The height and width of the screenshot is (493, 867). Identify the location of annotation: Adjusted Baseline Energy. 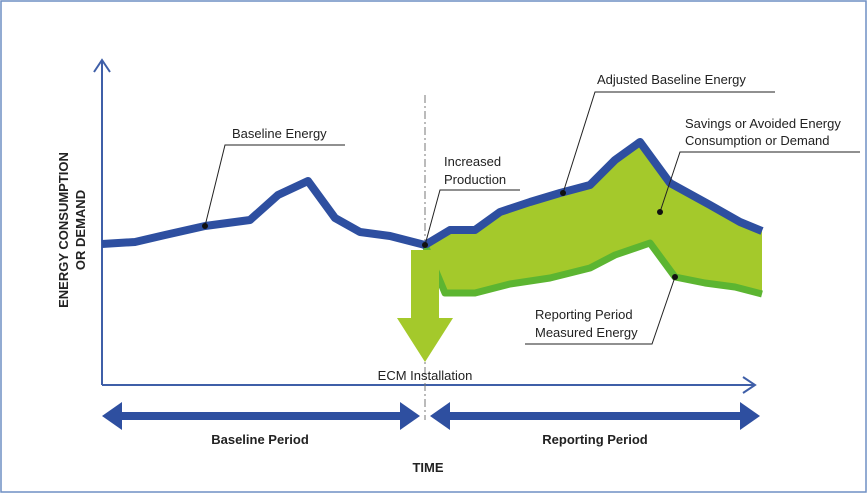
(671, 79).